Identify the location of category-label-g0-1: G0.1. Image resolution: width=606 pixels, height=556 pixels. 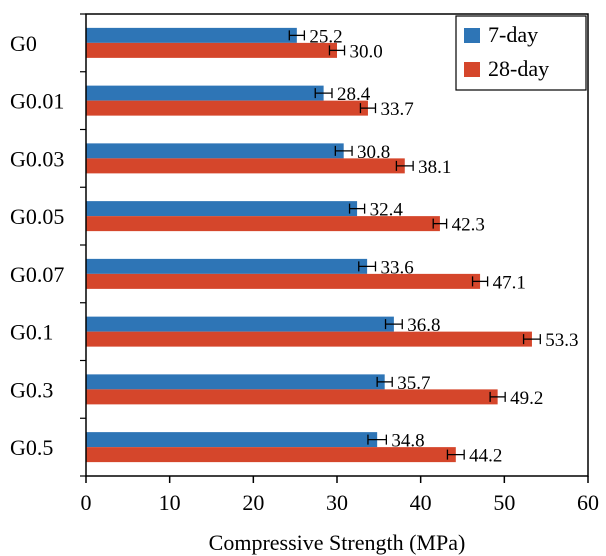
(31, 332).